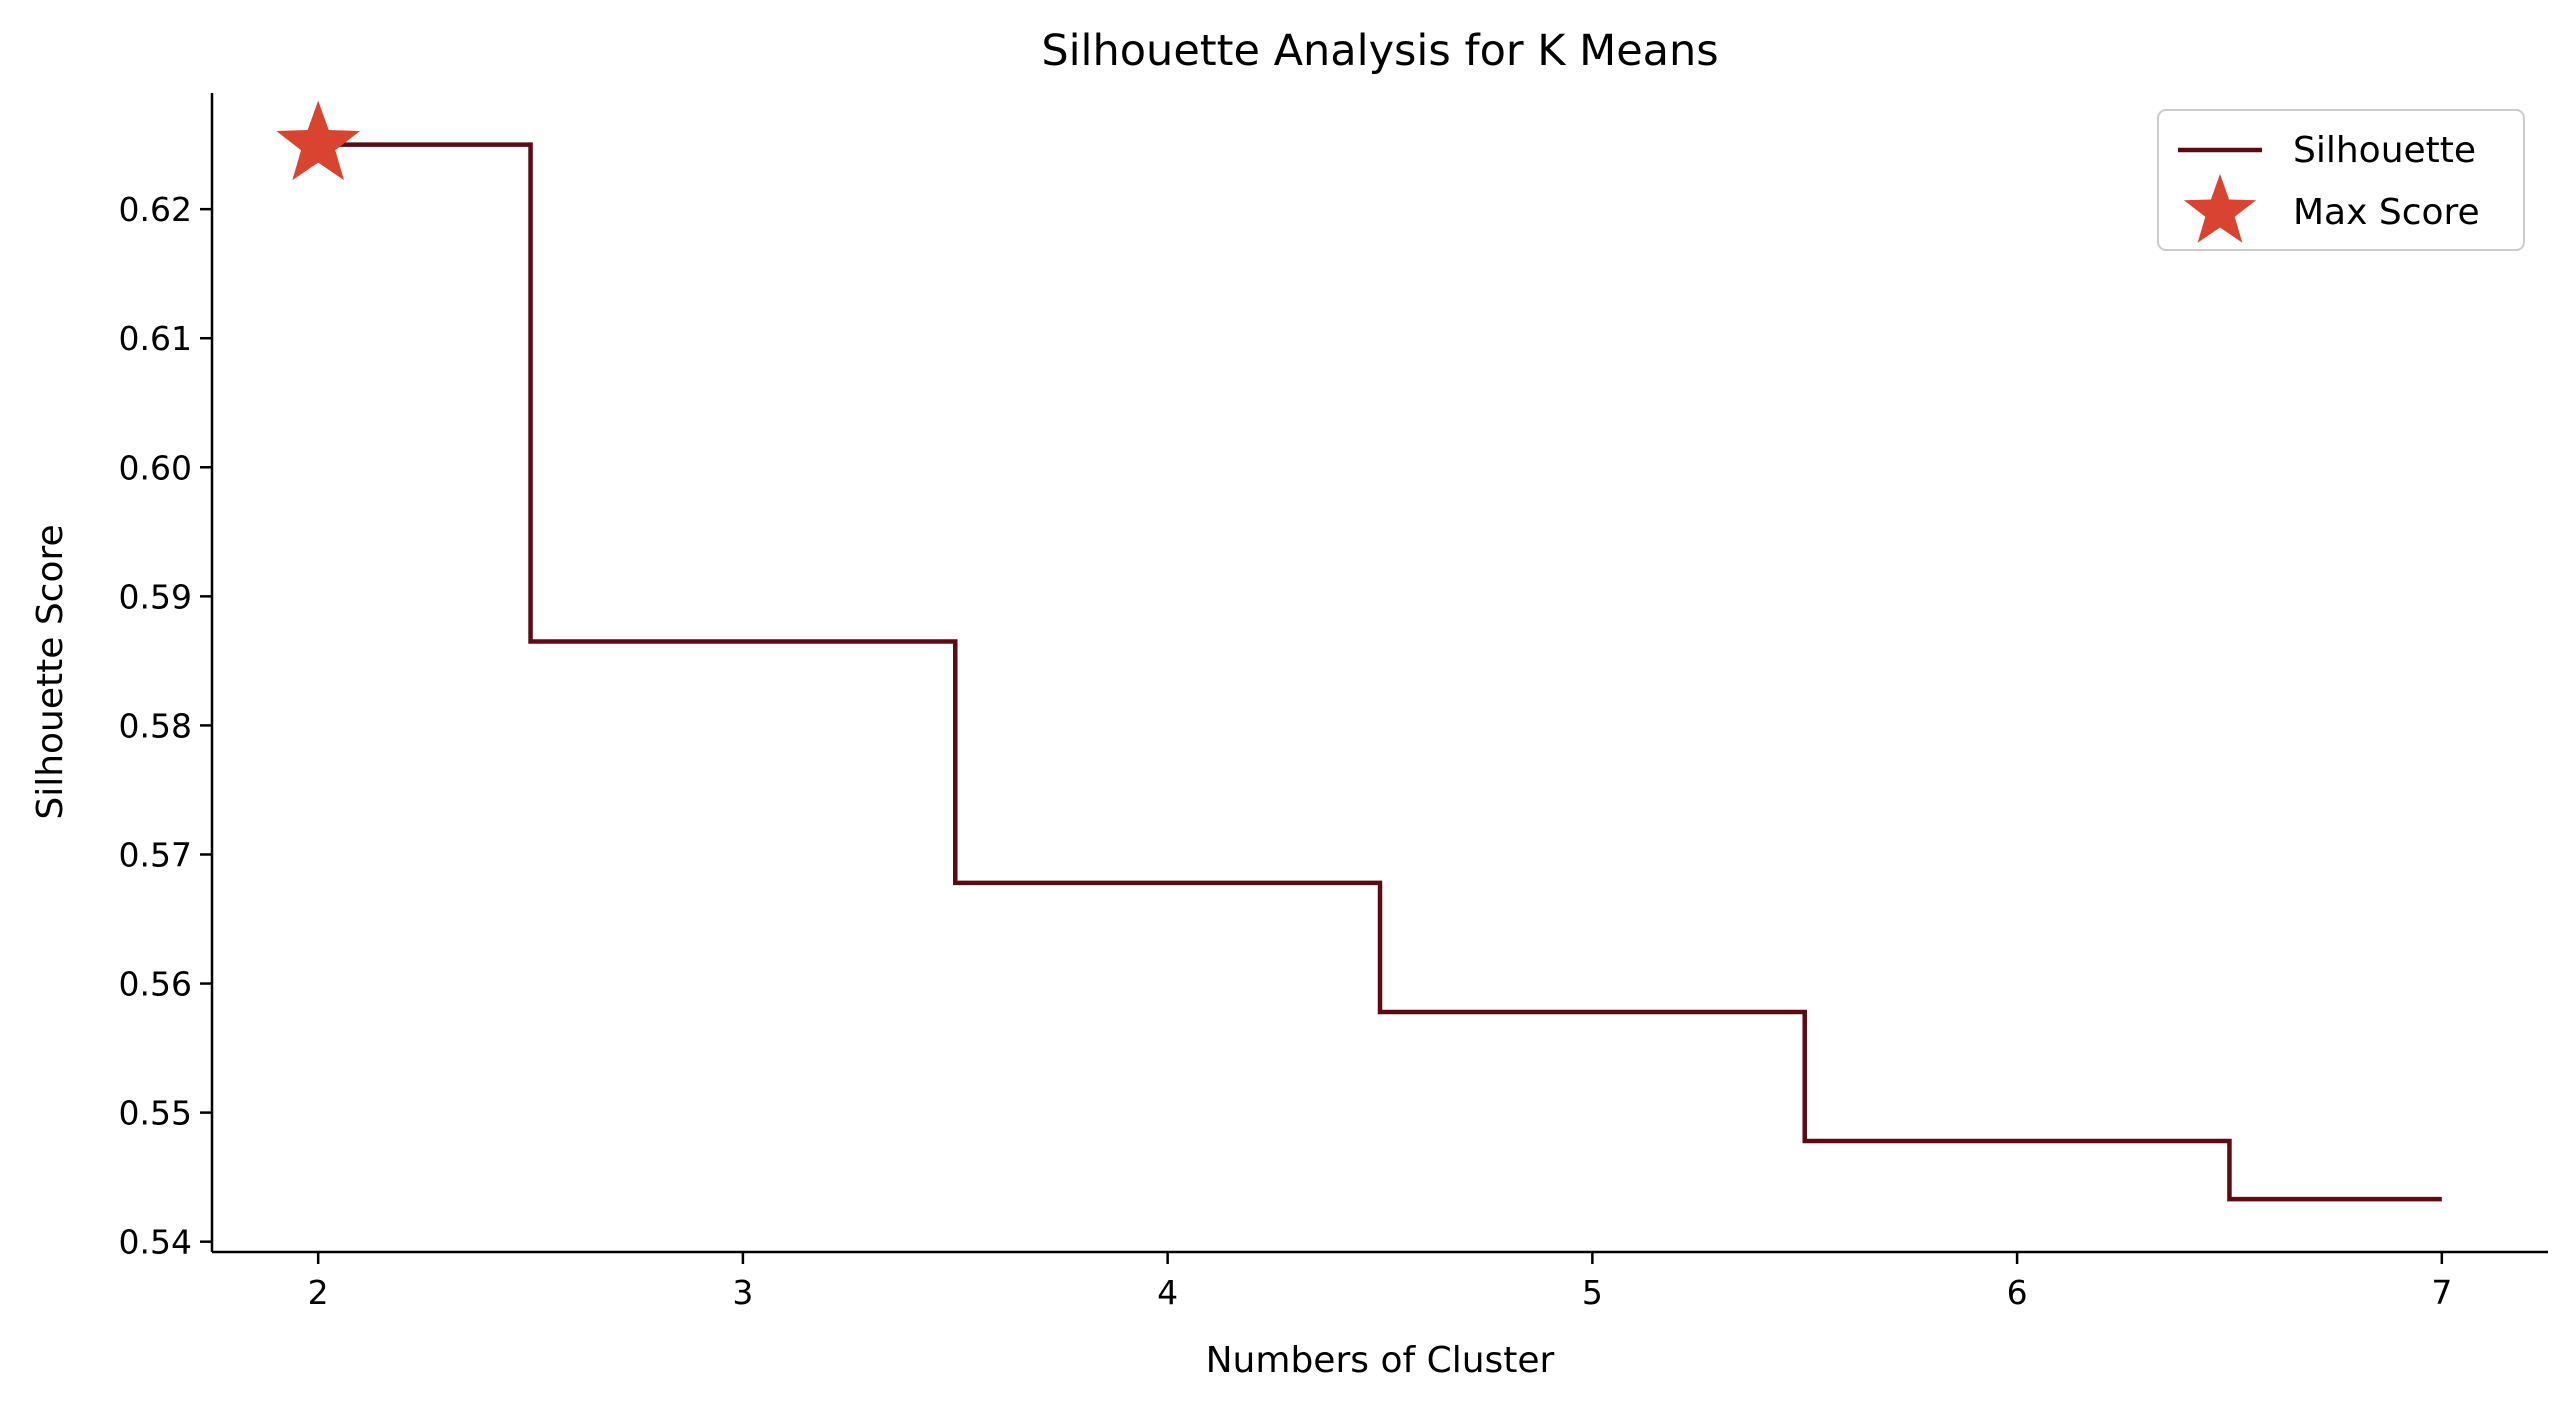 The width and height of the screenshot is (2565, 1407). What do you see at coordinates (155, 725) in the screenshot?
I see `y-tick-label: 0.58` at bounding box center [155, 725].